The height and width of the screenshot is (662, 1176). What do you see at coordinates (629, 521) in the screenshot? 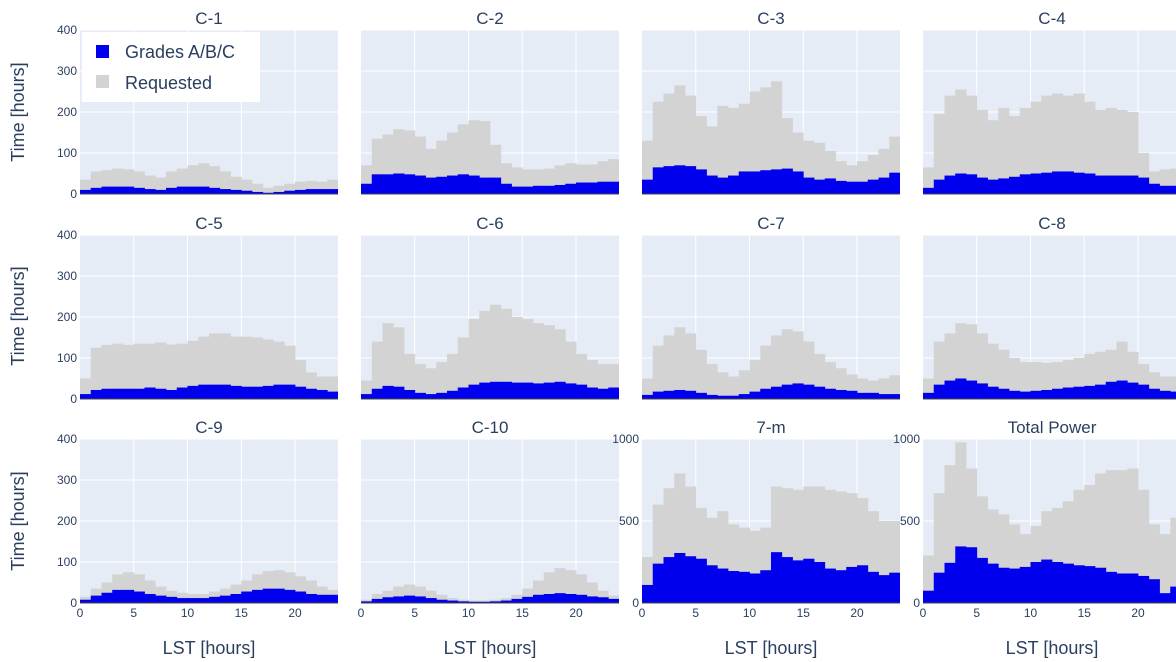
I see `y-tick-label: 500` at bounding box center [629, 521].